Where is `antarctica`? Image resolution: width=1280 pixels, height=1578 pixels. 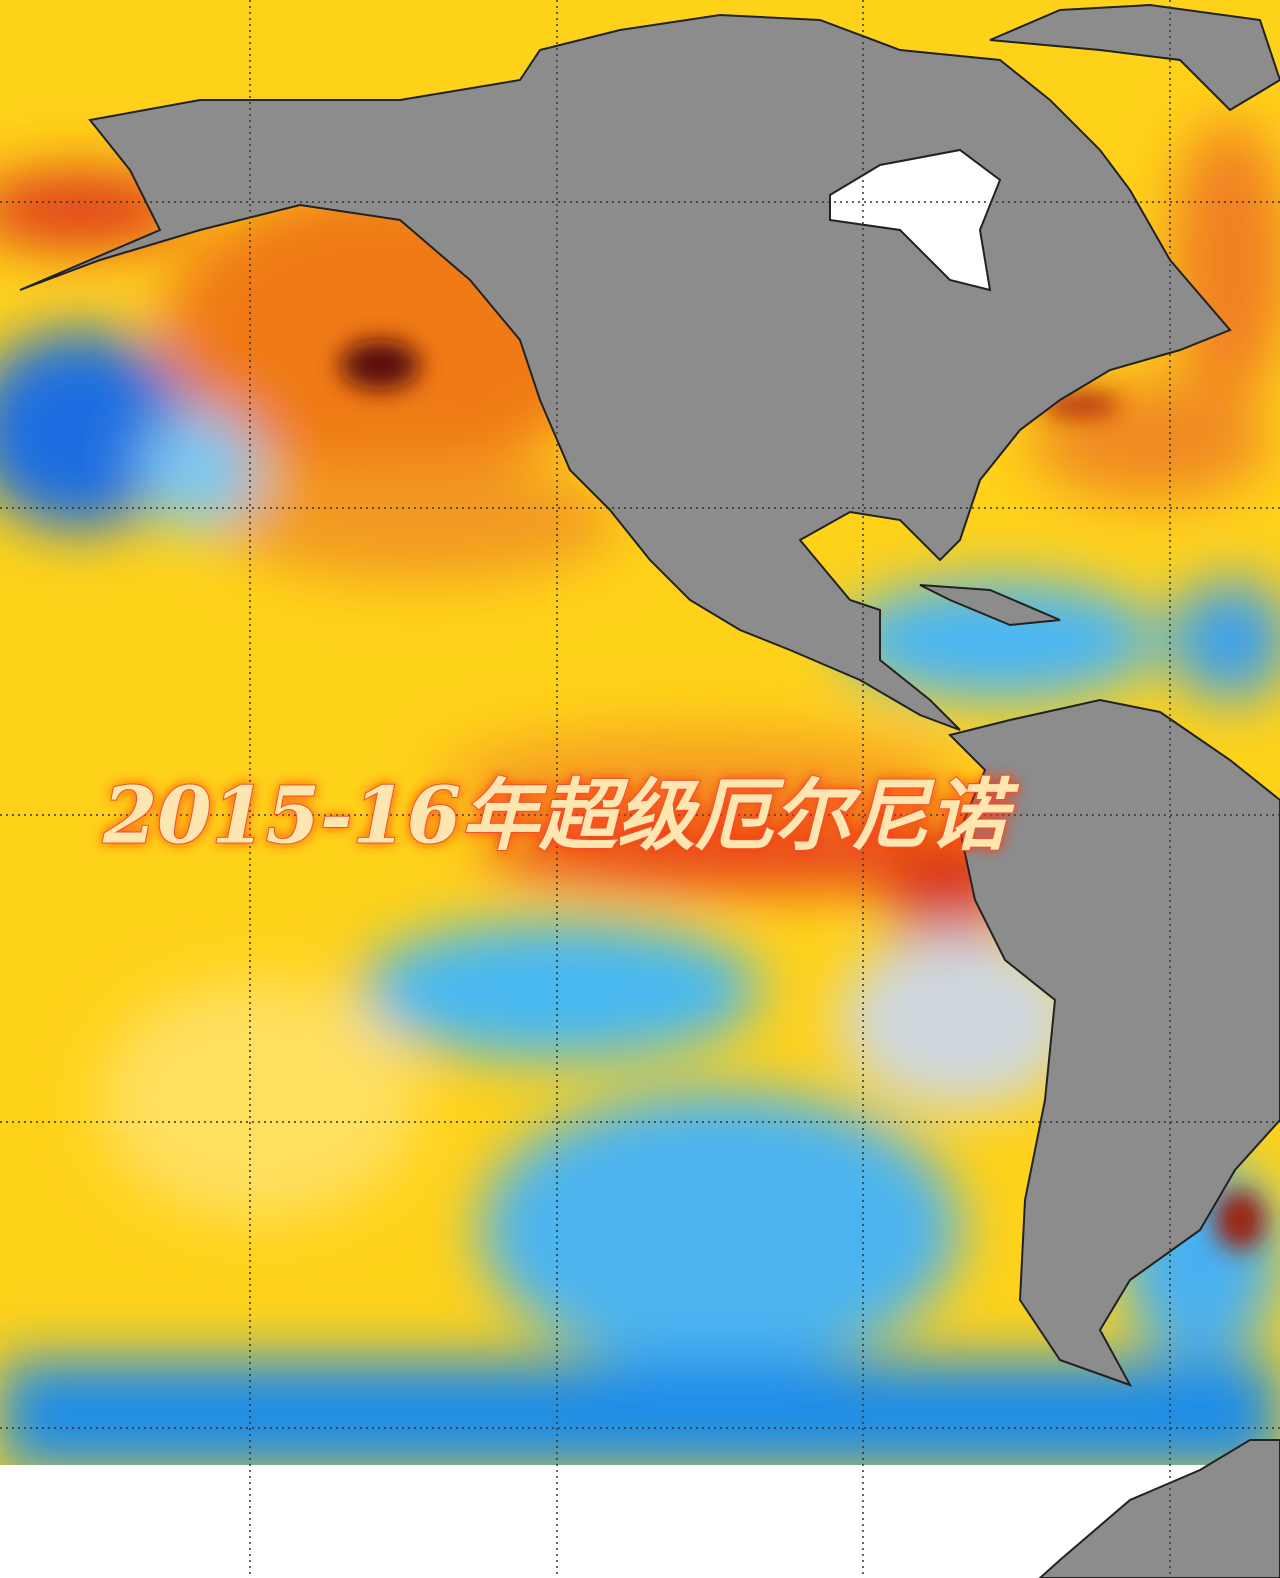 antarctica is located at coordinates (1159, 1508).